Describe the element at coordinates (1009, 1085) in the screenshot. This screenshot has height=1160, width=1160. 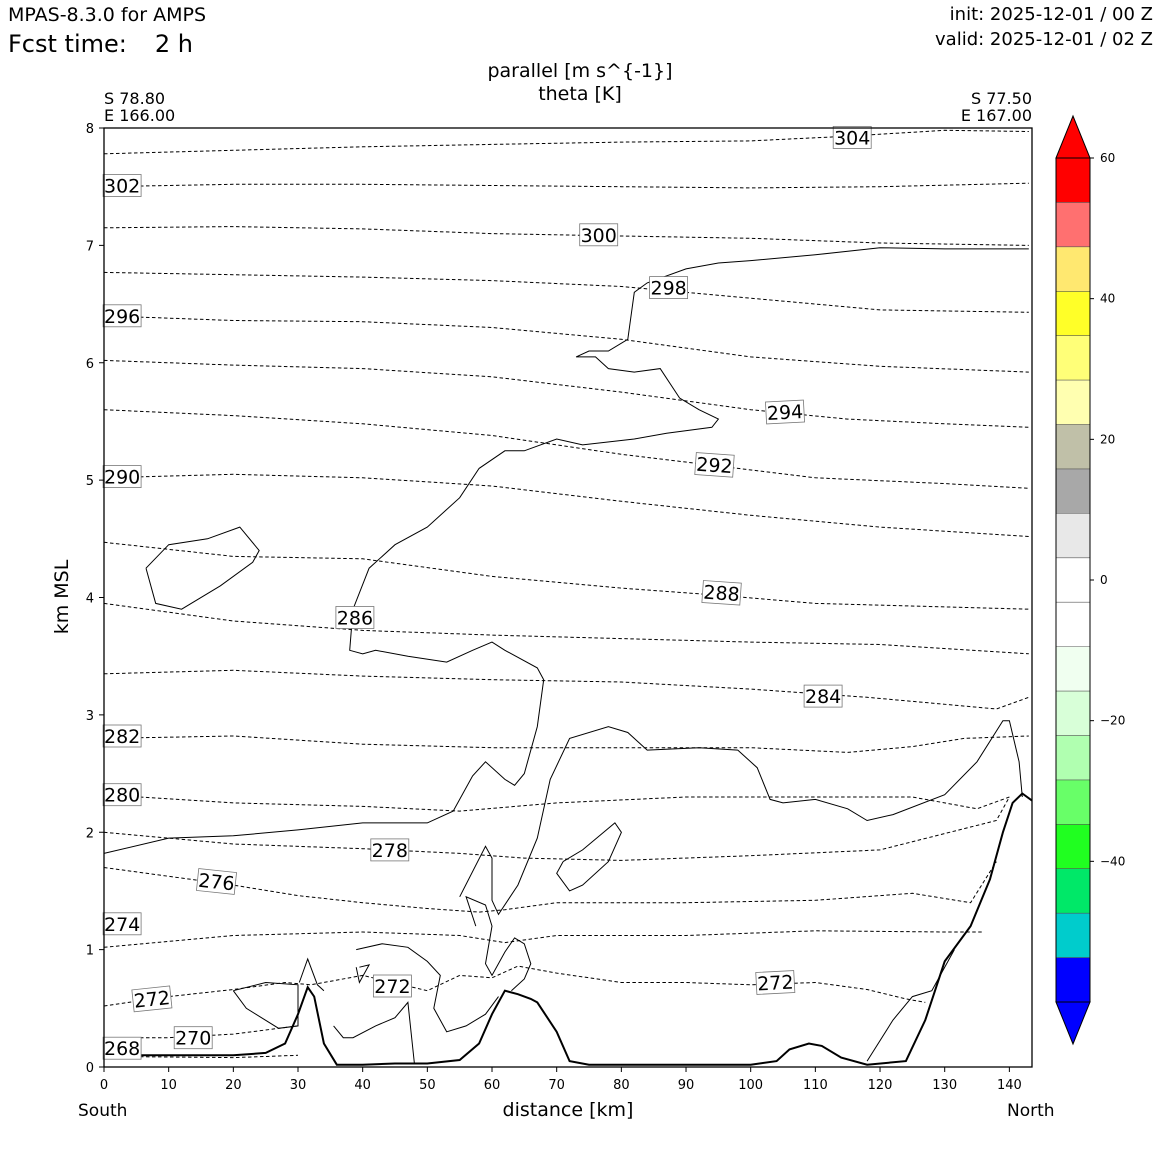
I see `x-tick-label: 140` at that location.